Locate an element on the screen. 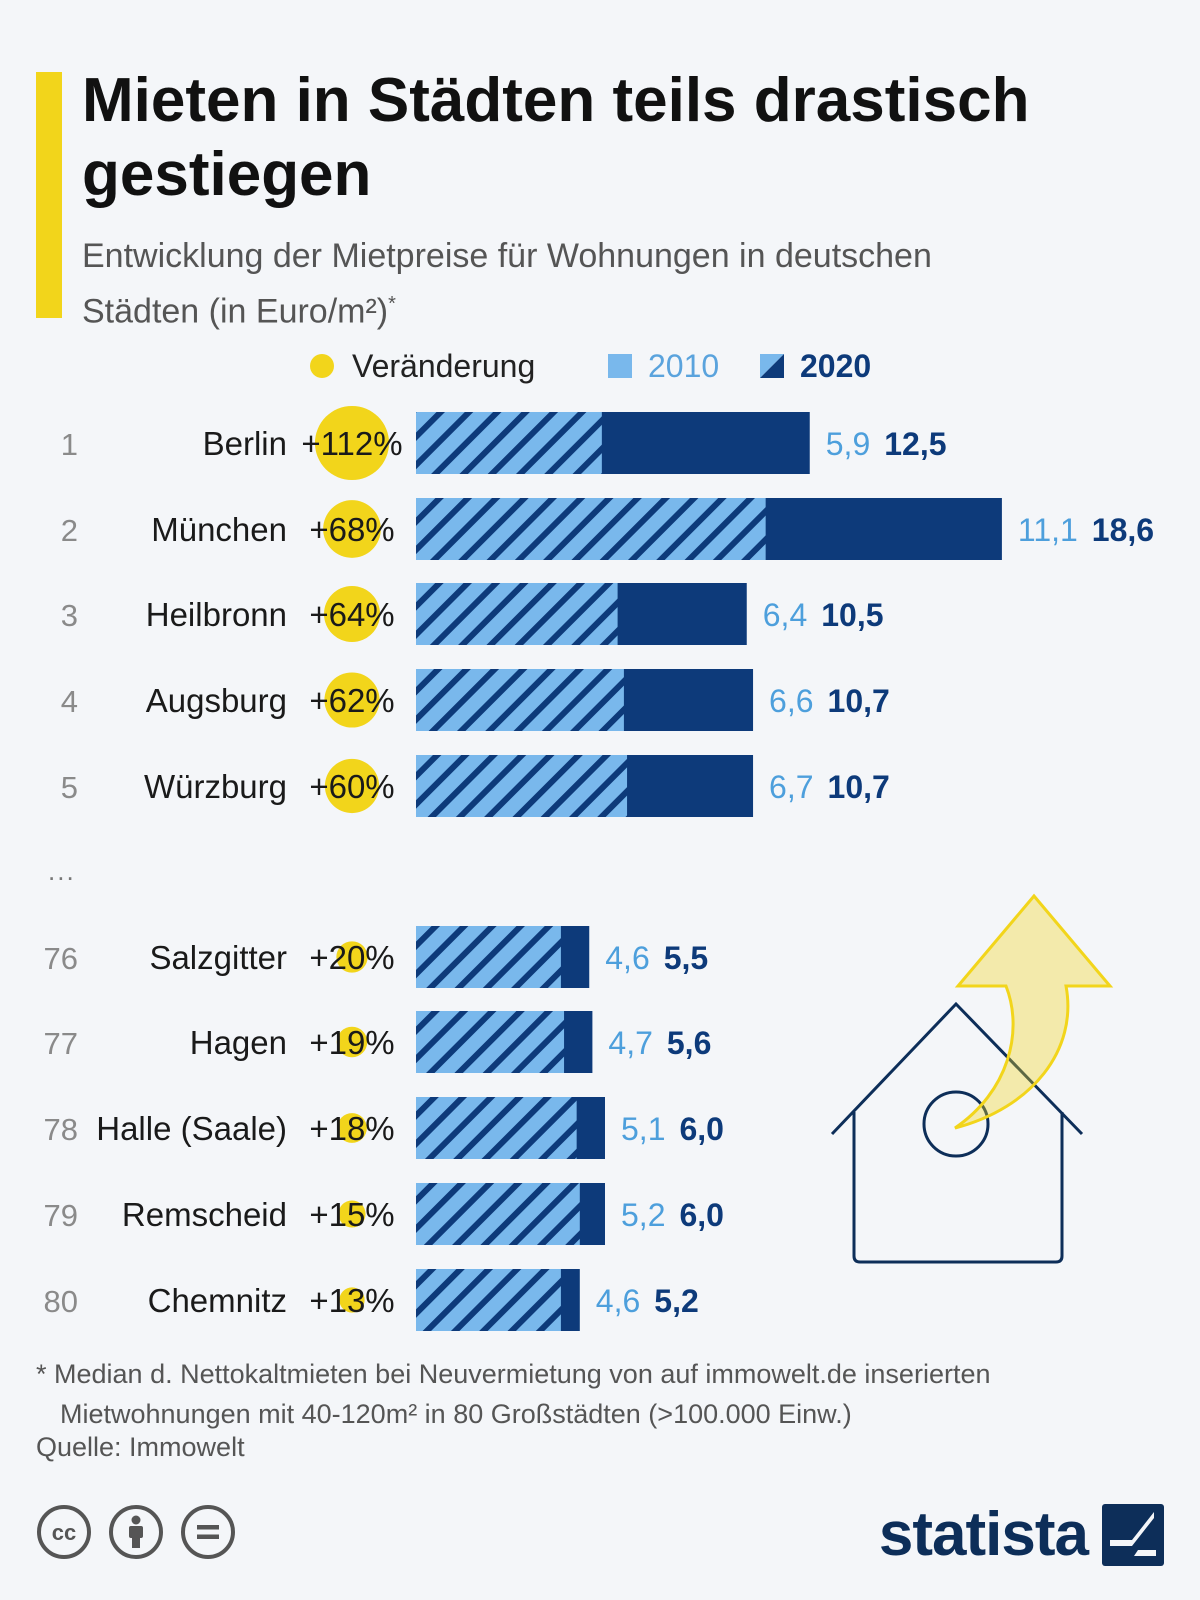 This screenshot has width=1200, height=1600. value-2020-label: 12,5 is located at coordinates (915, 444).